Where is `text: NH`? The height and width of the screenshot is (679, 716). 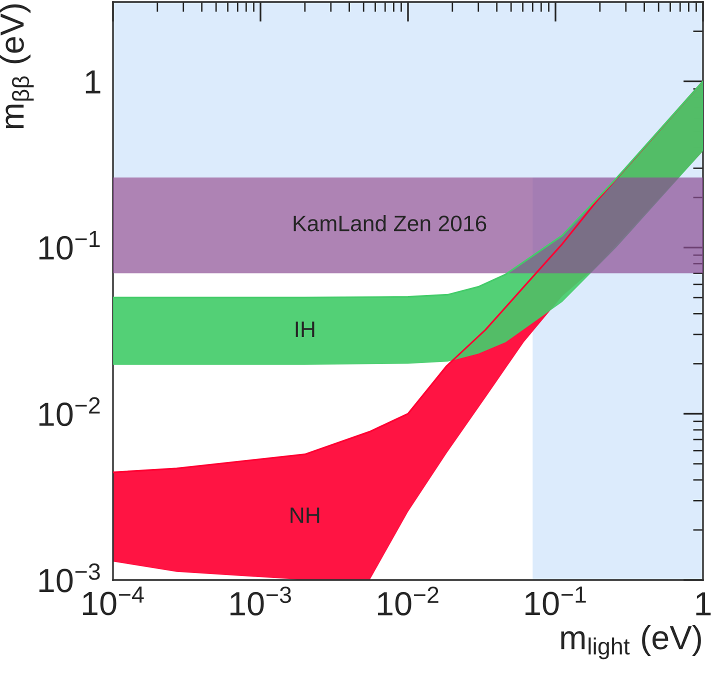 text: NH is located at coordinates (305, 515).